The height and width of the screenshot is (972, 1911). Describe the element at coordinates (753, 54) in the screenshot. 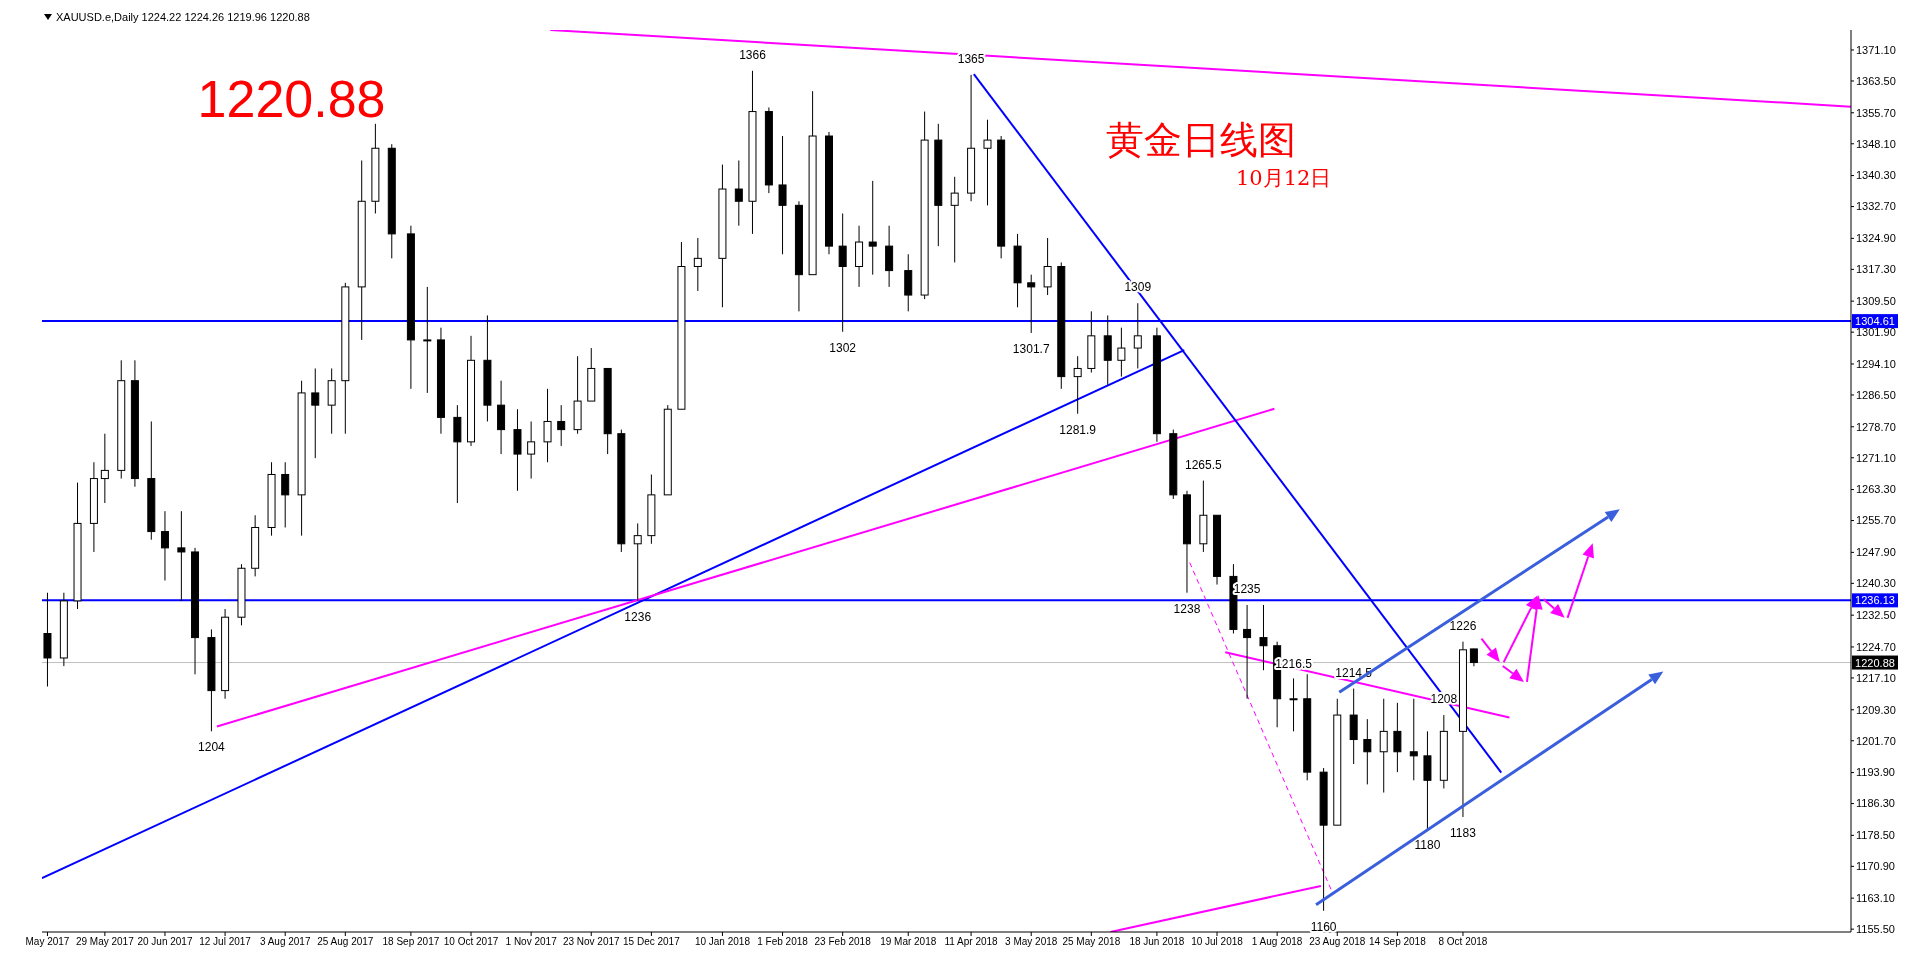

I see `annotation: 1366` at that location.